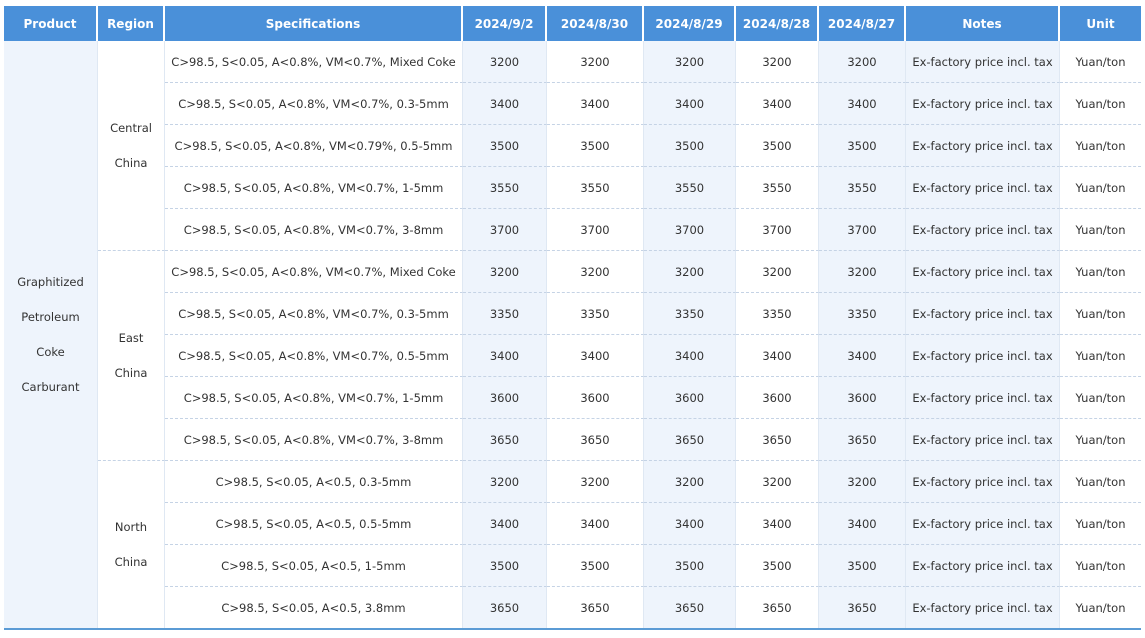 This screenshot has width=1145, height=638. Describe the element at coordinates (1100, 23) in the screenshot. I see `column-header-unit: Unit` at that location.